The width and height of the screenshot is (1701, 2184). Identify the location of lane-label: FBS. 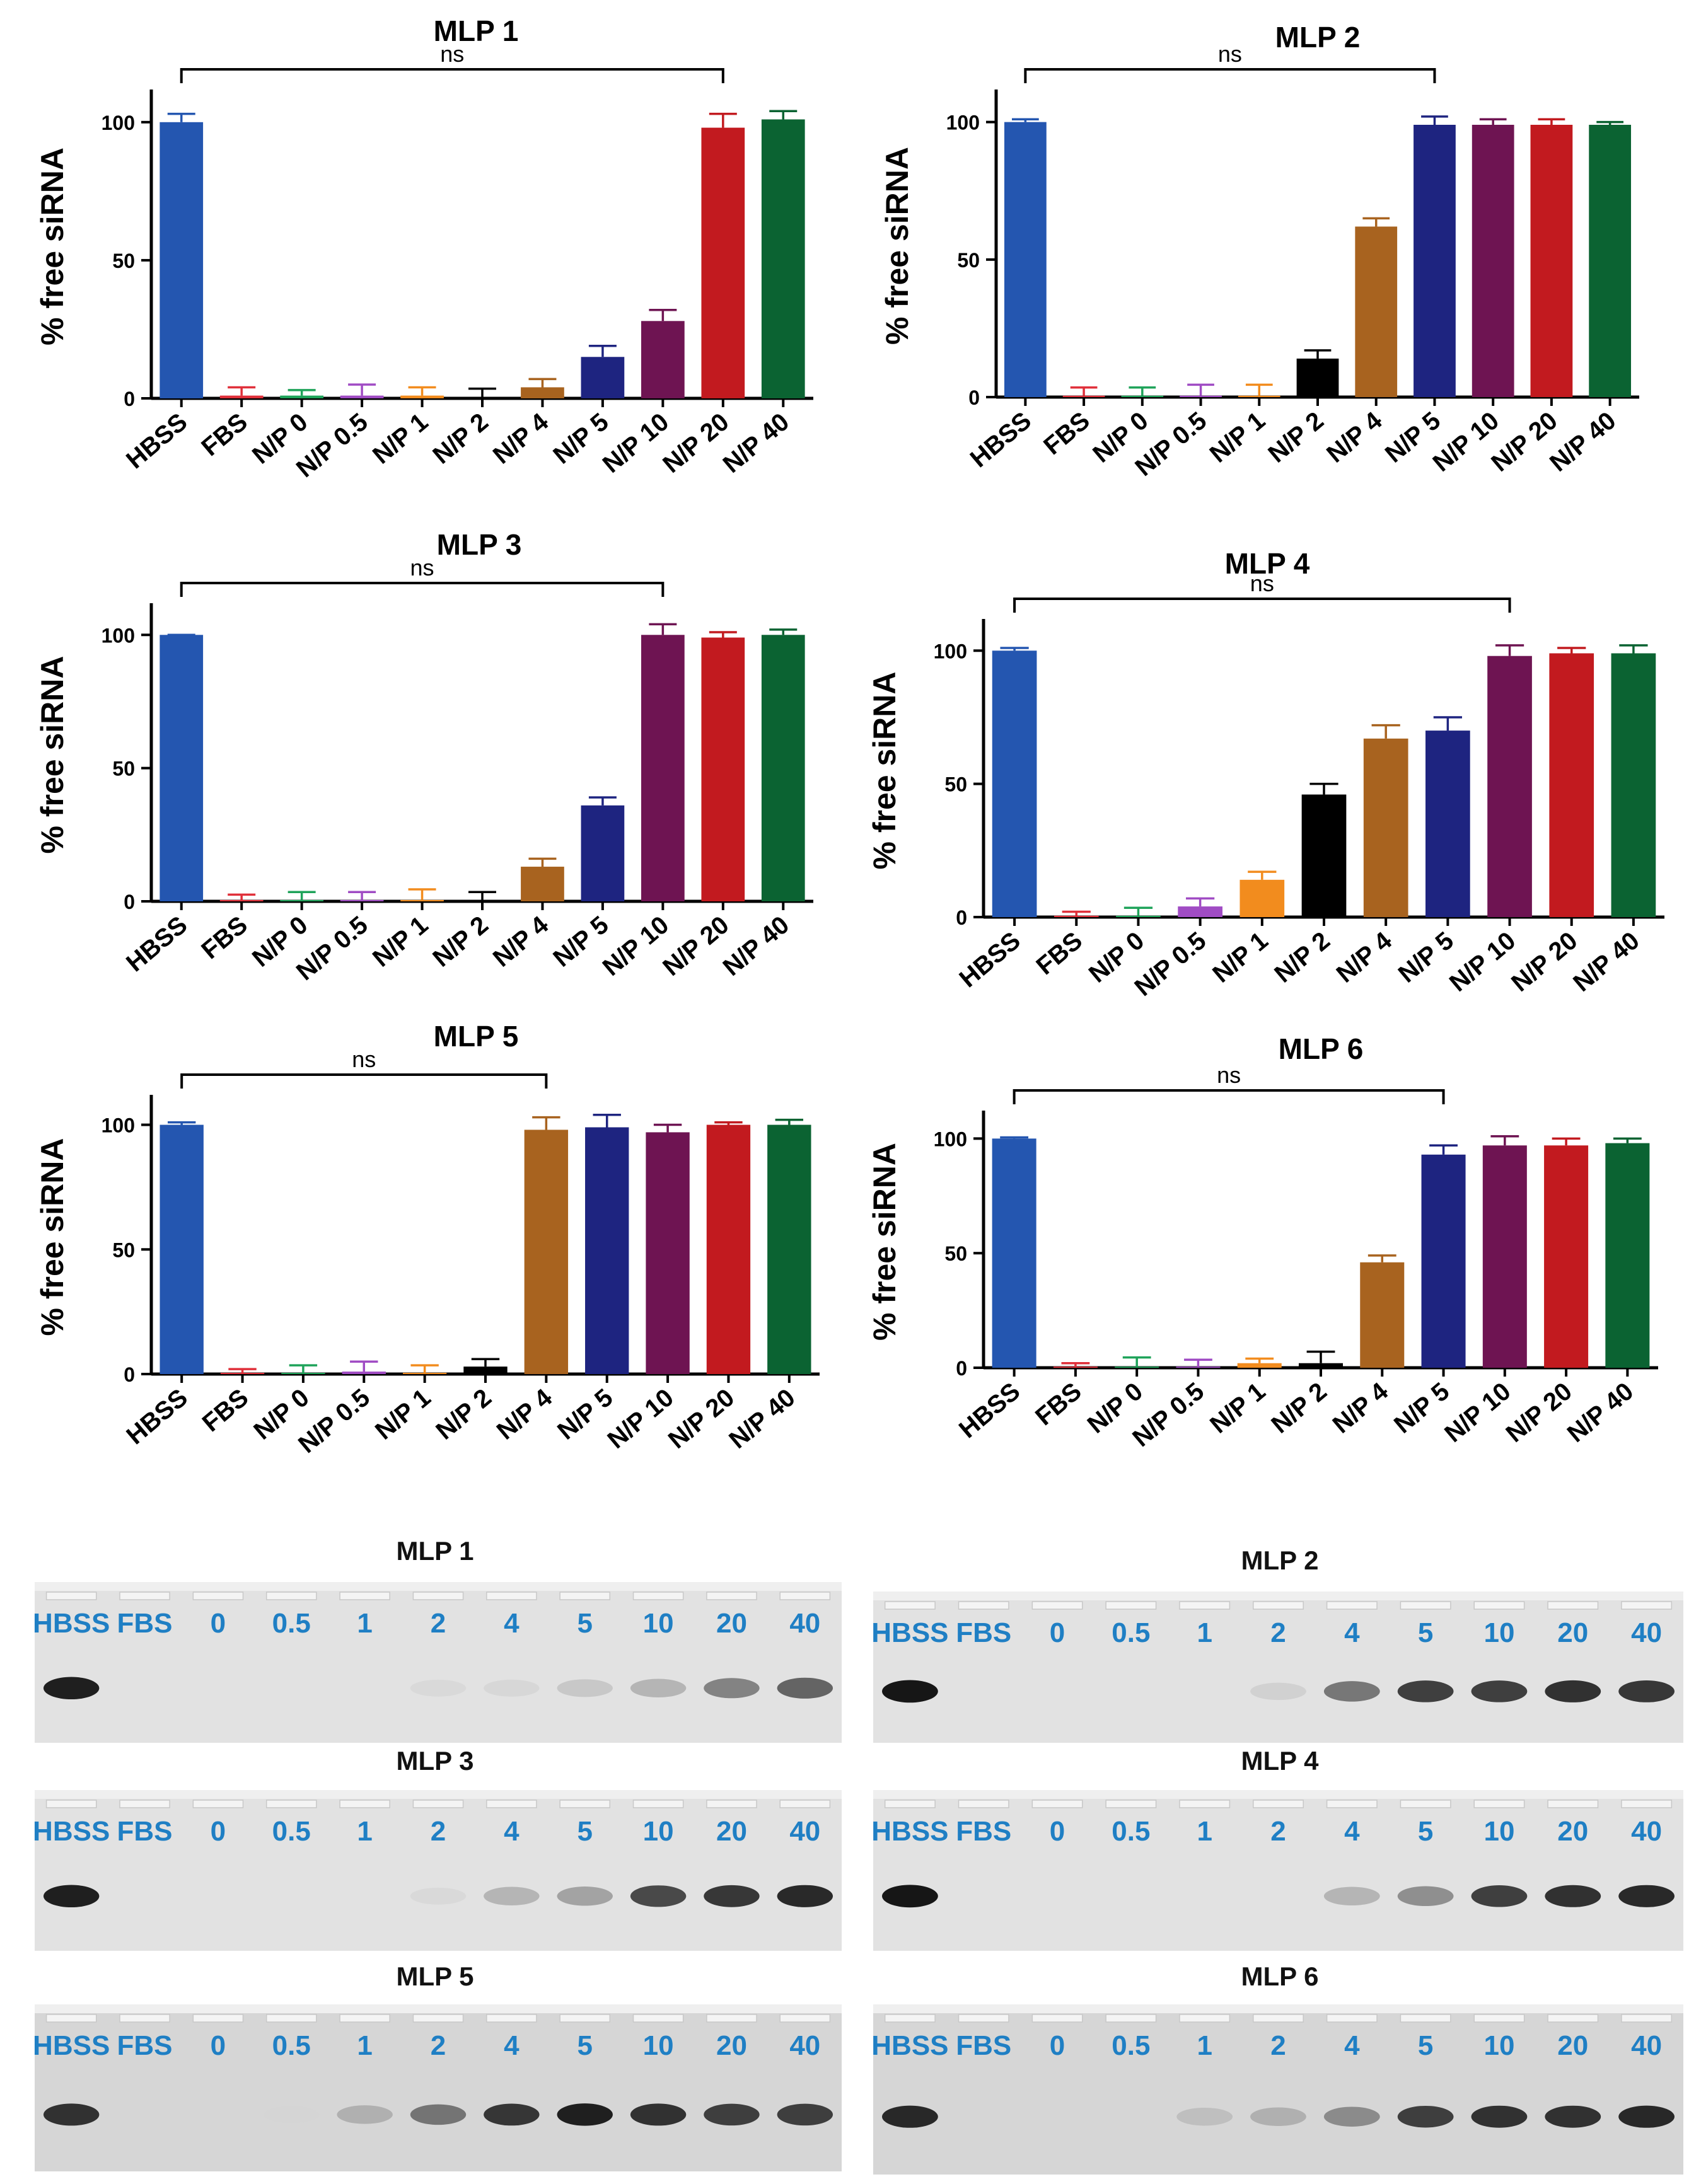
(145, 2045).